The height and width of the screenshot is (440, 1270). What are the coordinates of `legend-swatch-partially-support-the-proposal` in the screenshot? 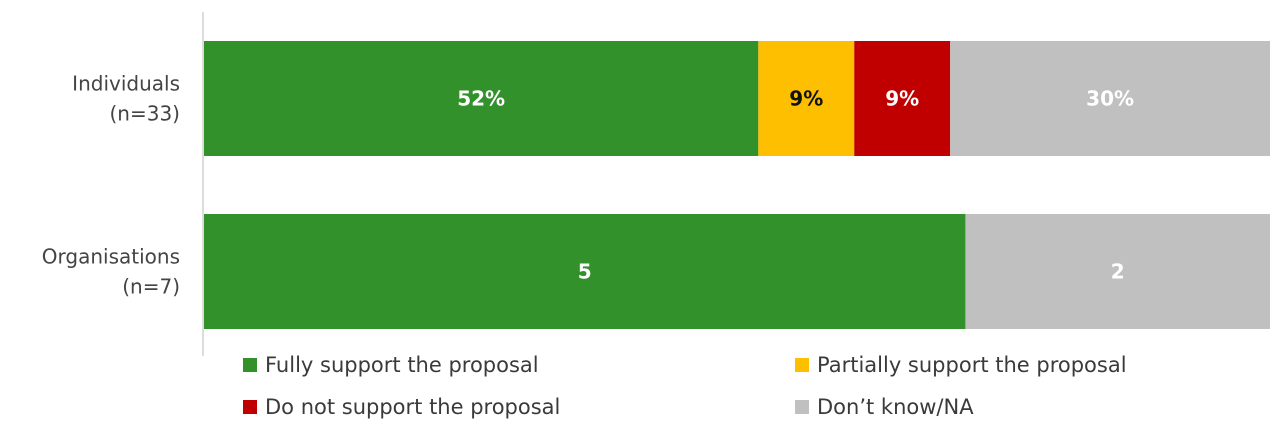 It's located at (802, 365).